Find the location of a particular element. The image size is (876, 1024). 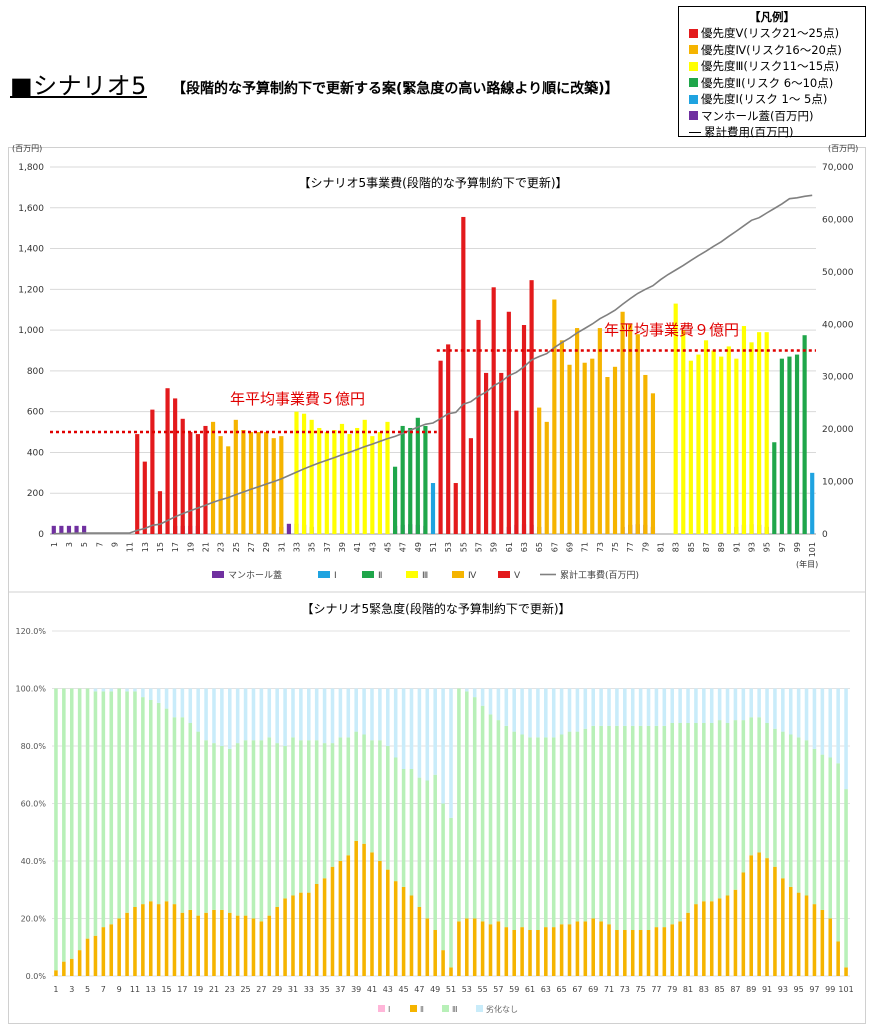

x-tick-label: 3 is located at coordinates (71, 989).